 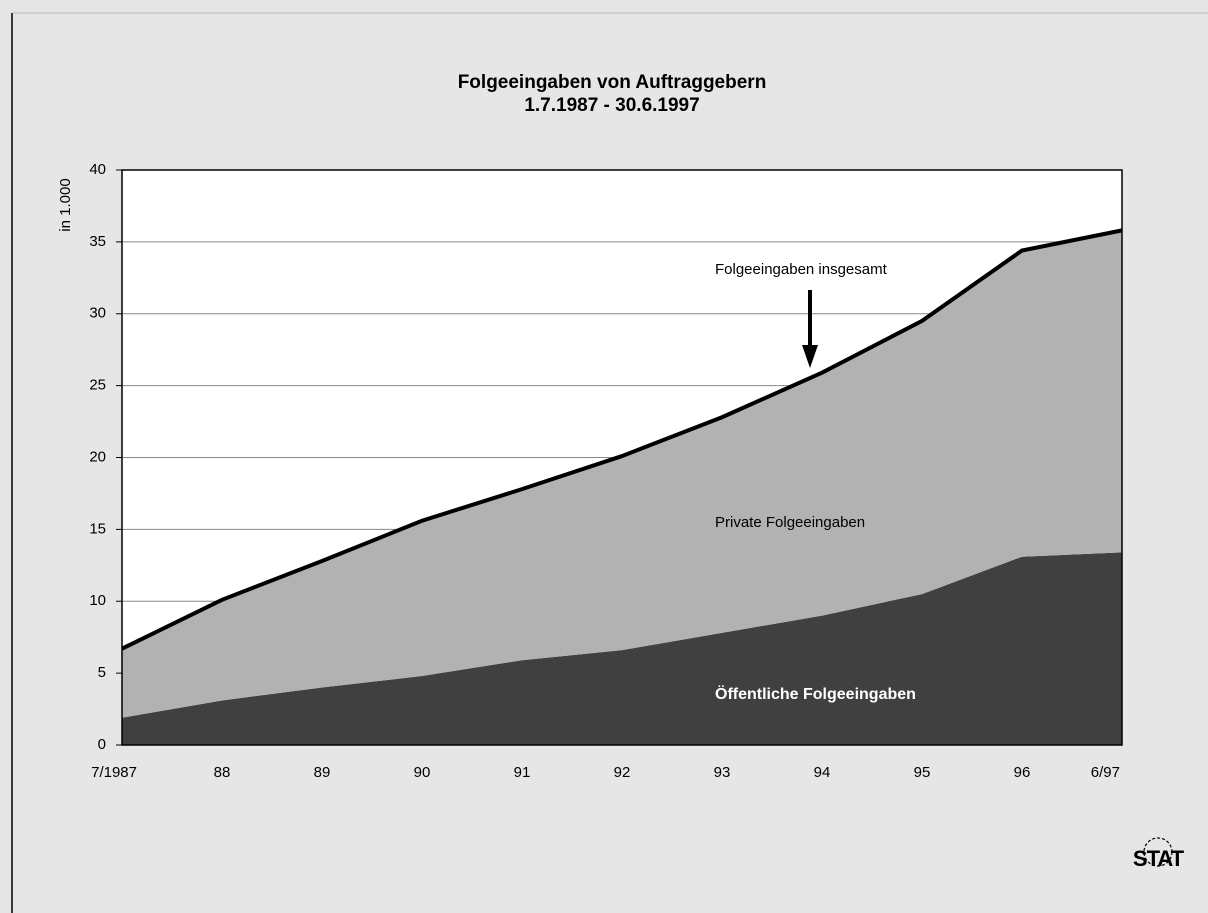 What do you see at coordinates (790, 522) in the screenshot?
I see `legend-label: Private Folgeeingaben` at bounding box center [790, 522].